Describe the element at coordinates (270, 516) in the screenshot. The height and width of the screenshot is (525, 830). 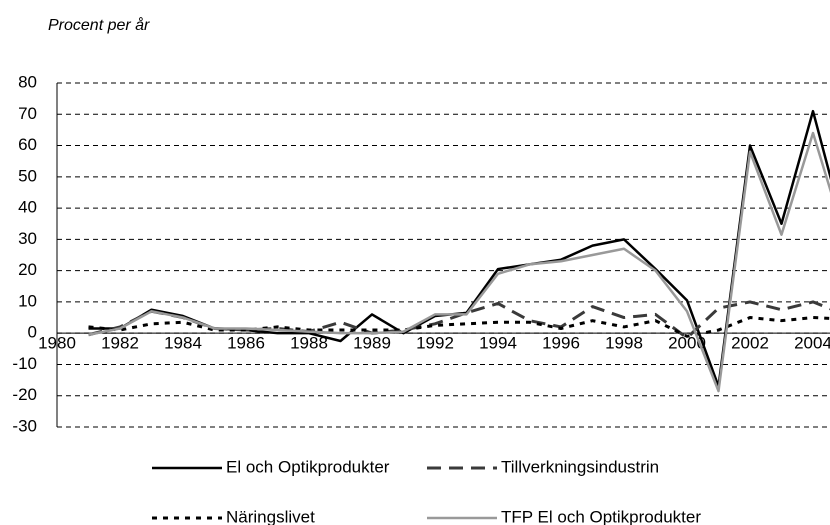
I see `legend-label: Näringslivet` at that location.